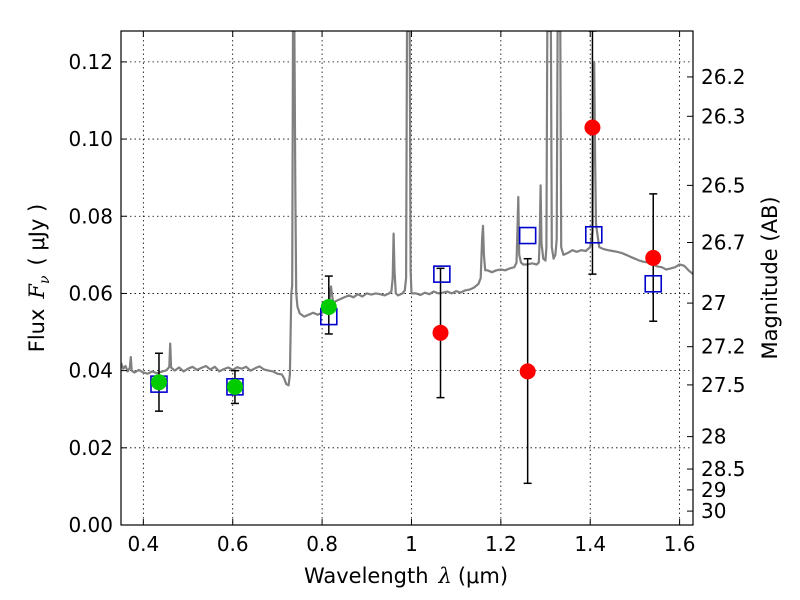  I want to click on y2-axis-label: Magnitude (AB), so click(770, 277).